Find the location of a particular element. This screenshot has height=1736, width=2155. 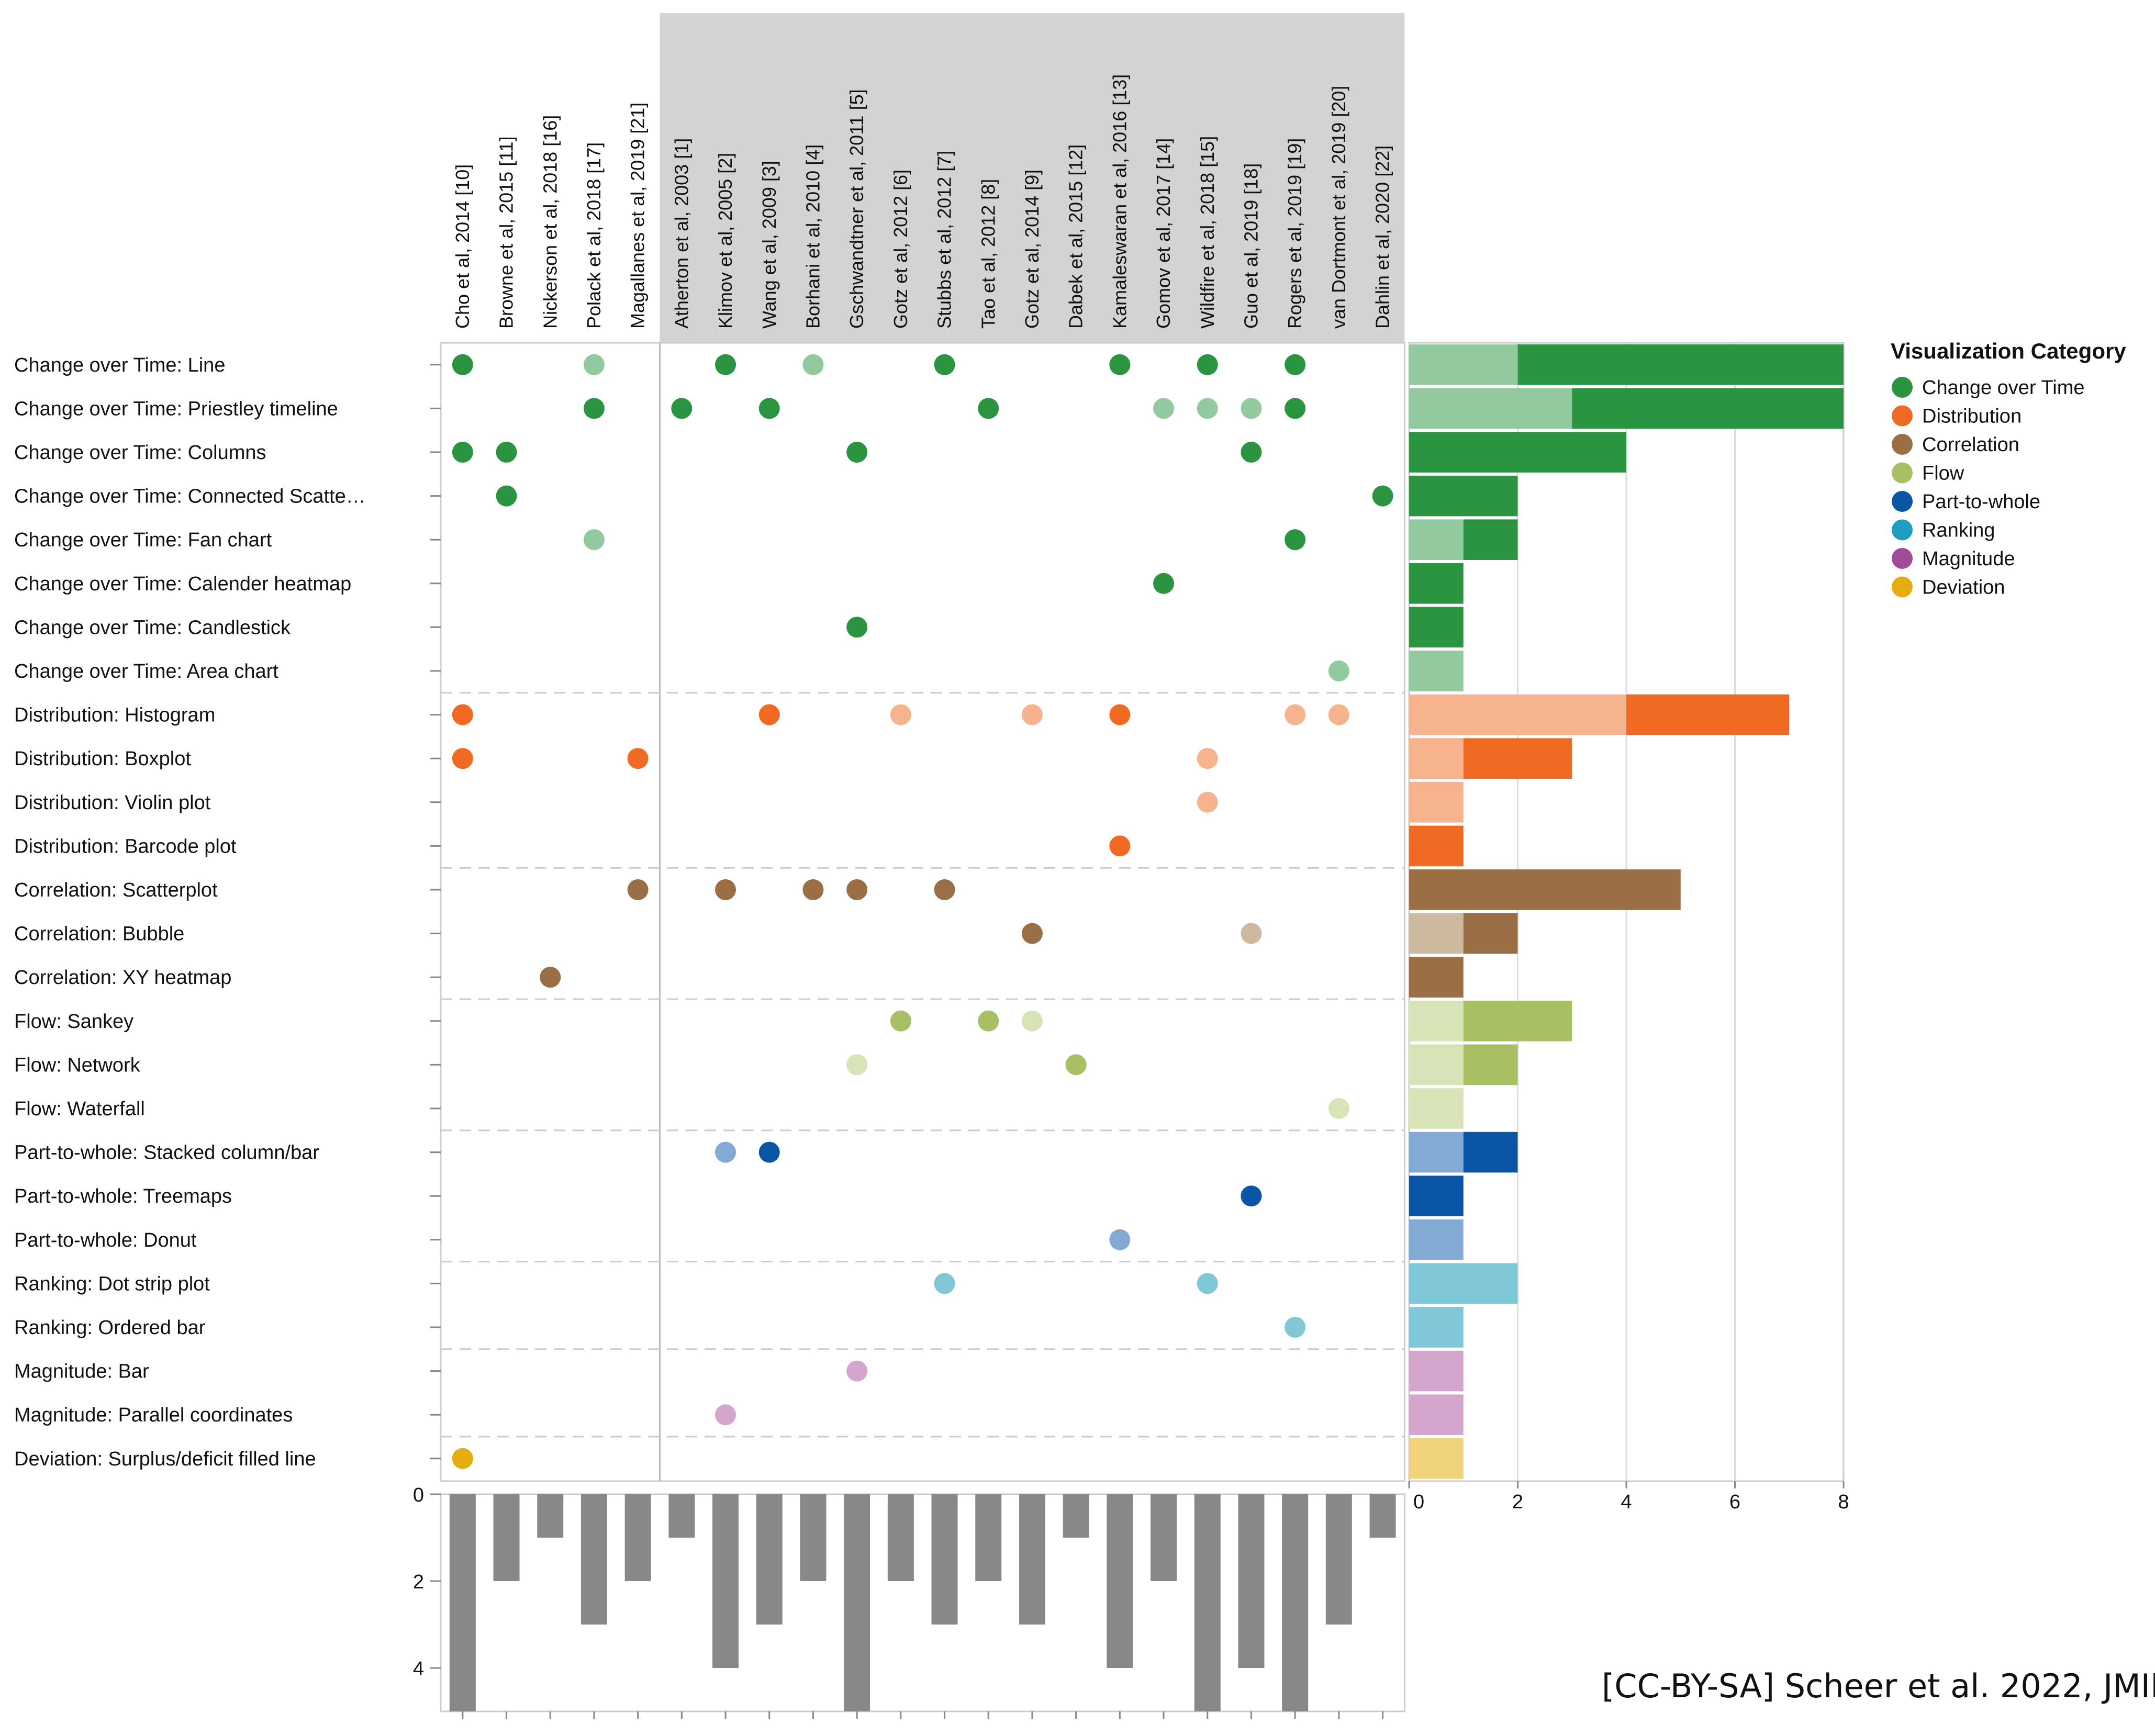

row-label: Magnitude: Bar is located at coordinates (82, 1372).